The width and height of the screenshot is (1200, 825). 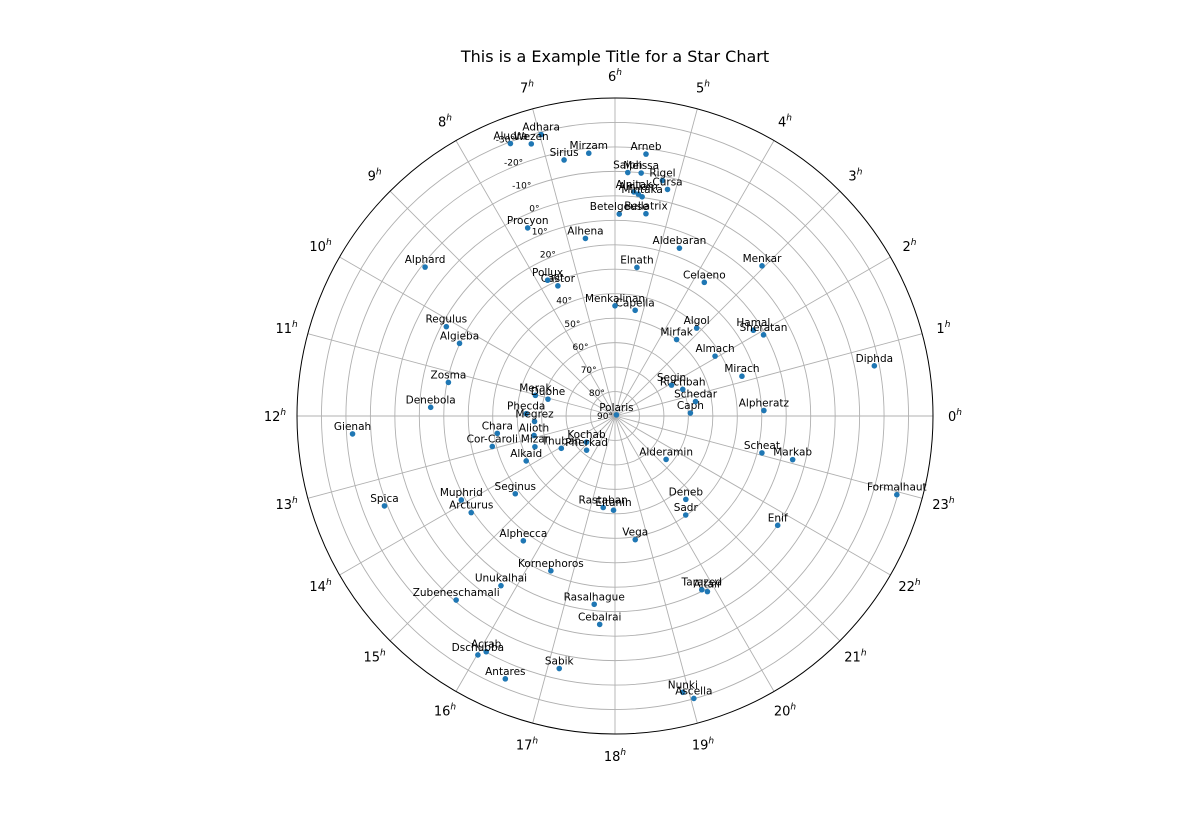 What do you see at coordinates (686, 508) in the screenshot?
I see `star-label: Sadr` at bounding box center [686, 508].